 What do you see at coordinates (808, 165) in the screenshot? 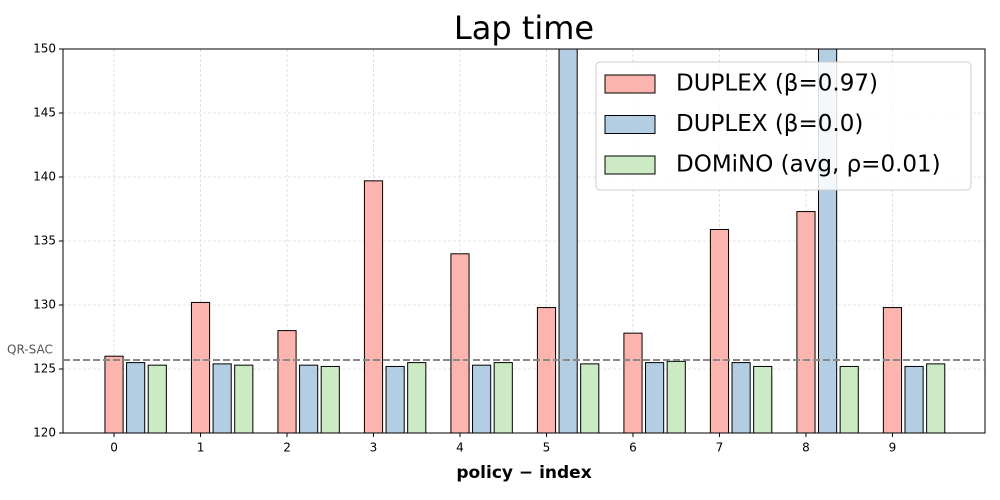
I see `legend-label: DOMiNO (avg, ρ=0.01)` at bounding box center [808, 165].